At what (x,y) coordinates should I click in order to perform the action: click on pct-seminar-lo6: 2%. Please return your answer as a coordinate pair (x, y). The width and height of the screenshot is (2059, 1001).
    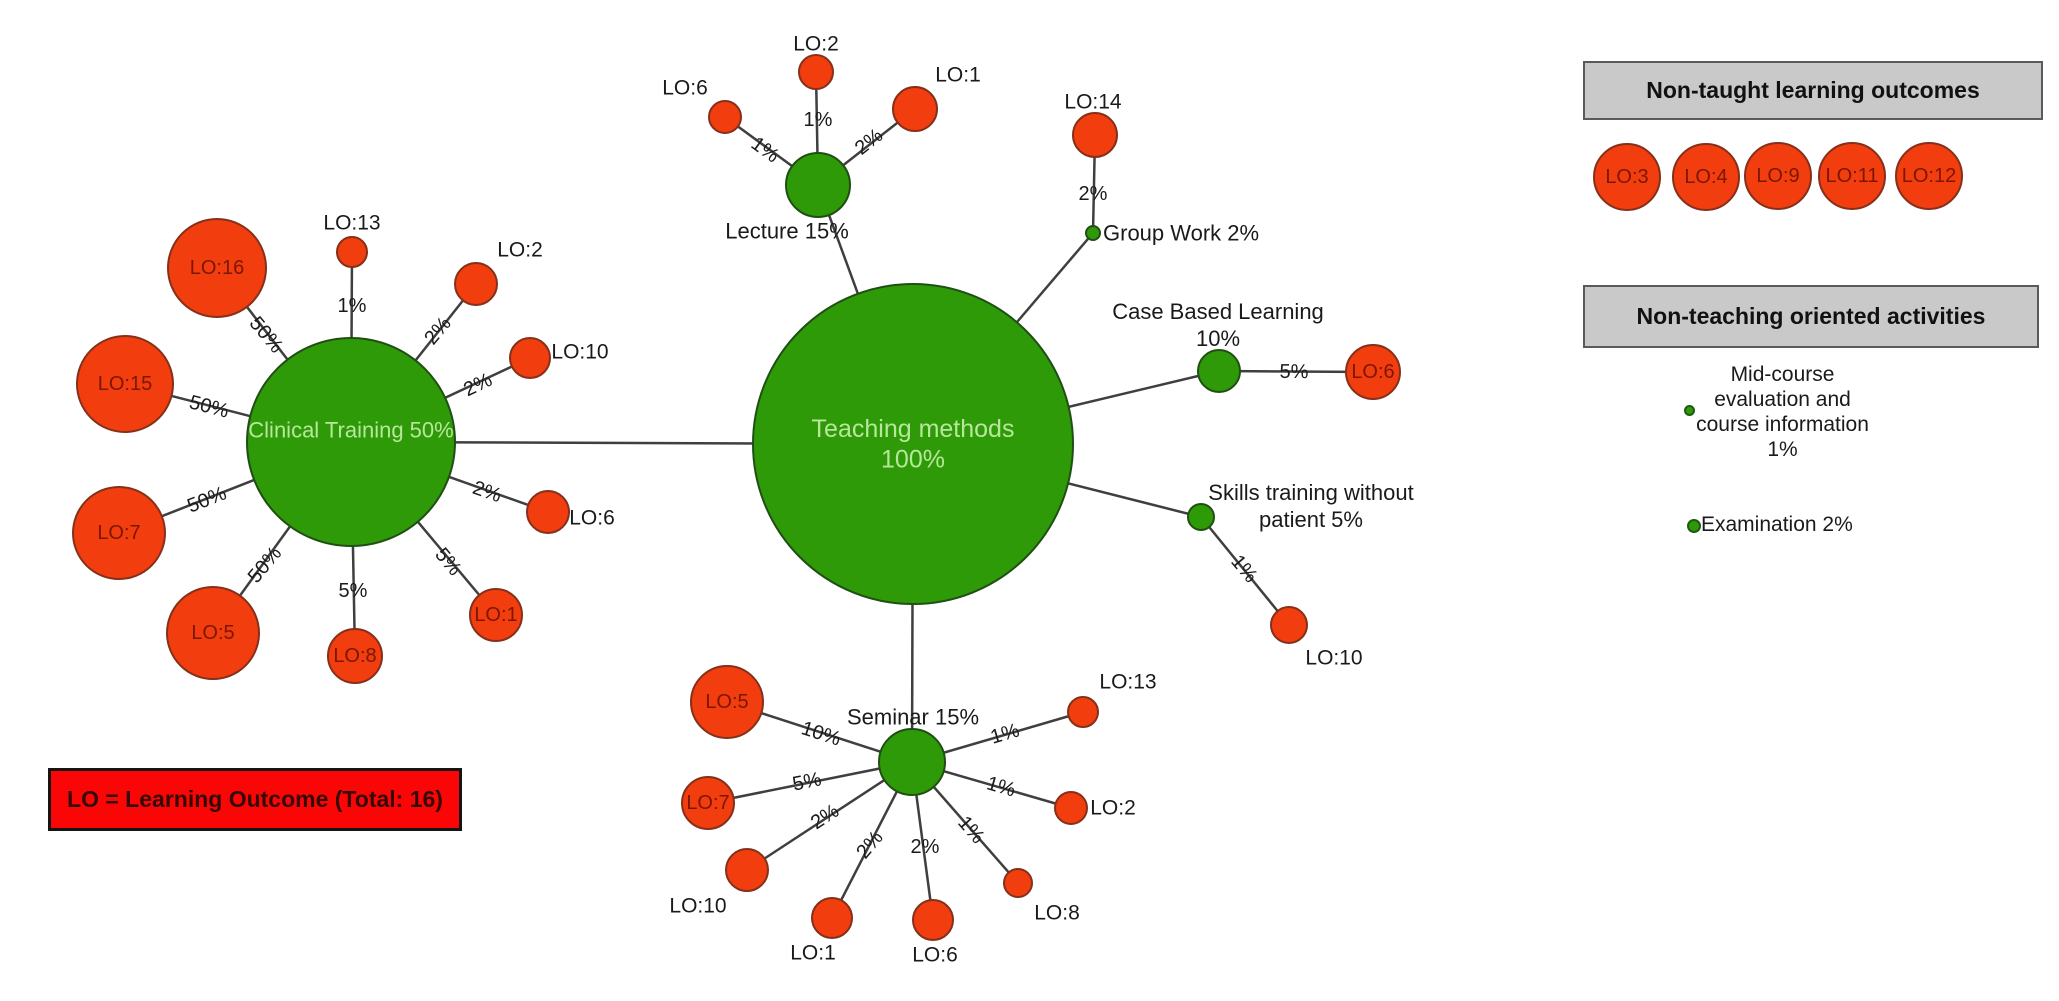
    Looking at the image, I should click on (925, 847).